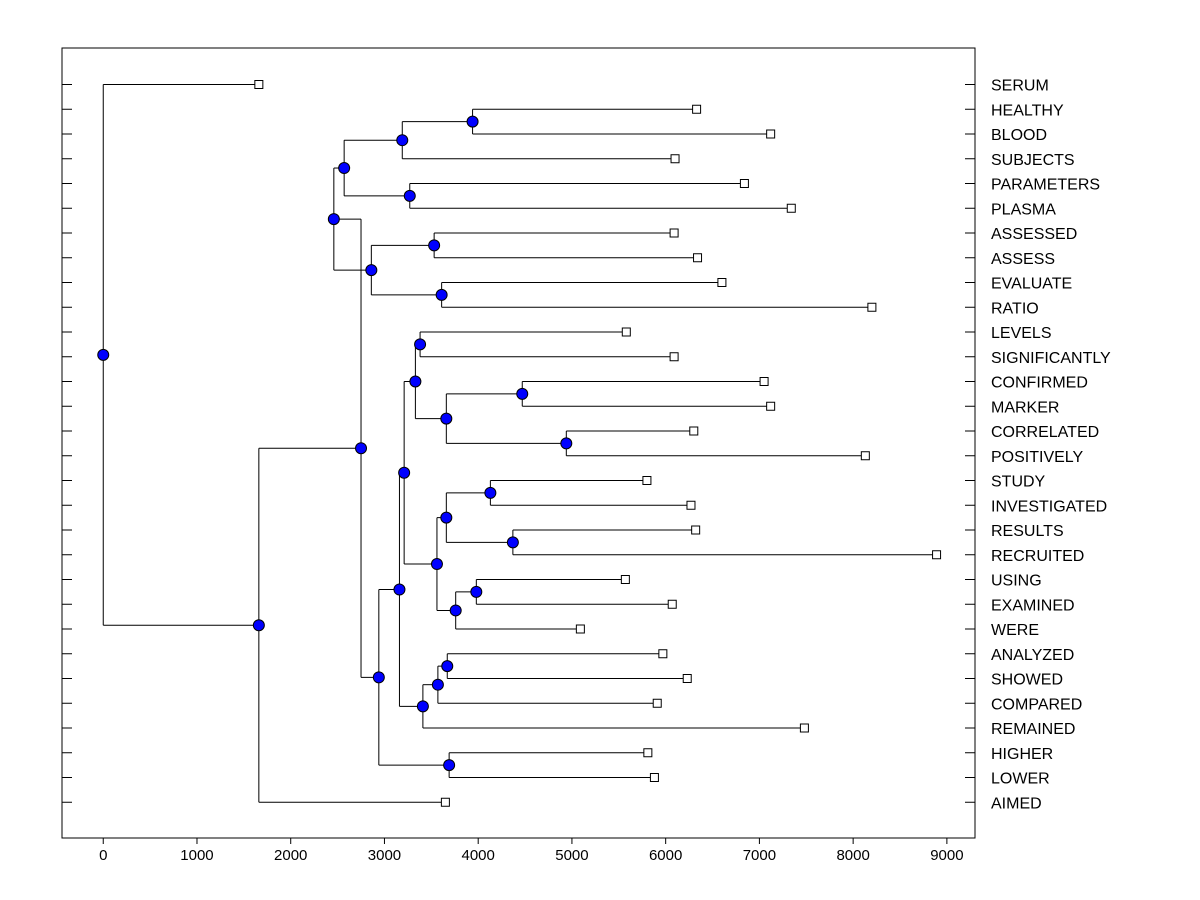 This screenshot has height=900, width=1200. Describe the element at coordinates (1039, 383) in the screenshot. I see `leaf-label-confirmed: CONFIRMED` at that location.